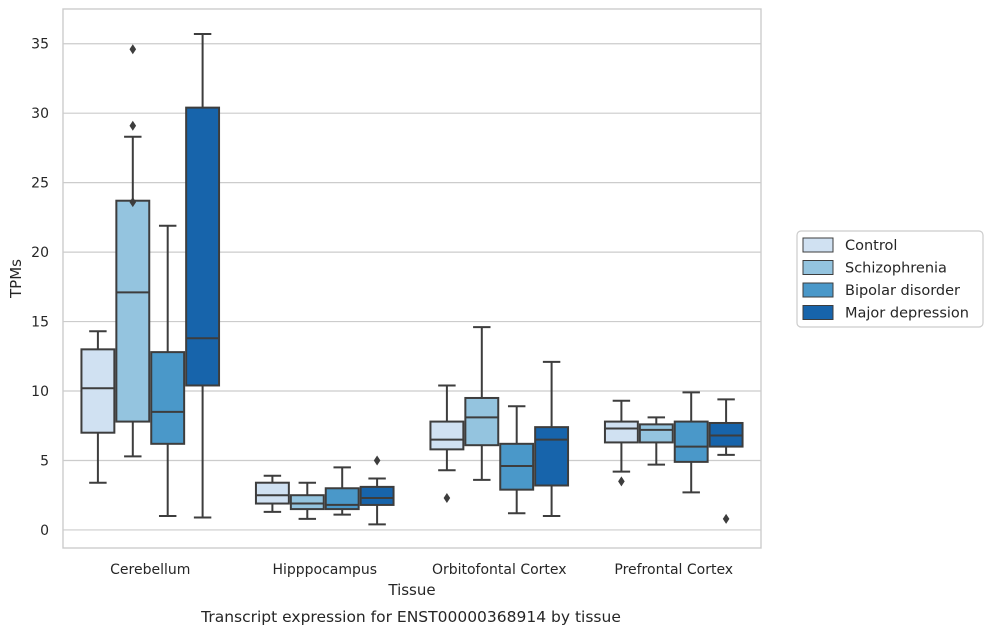 The image size is (993, 634). Describe the element at coordinates (896, 269) in the screenshot. I see `legend-label: Schizophrenia` at that location.